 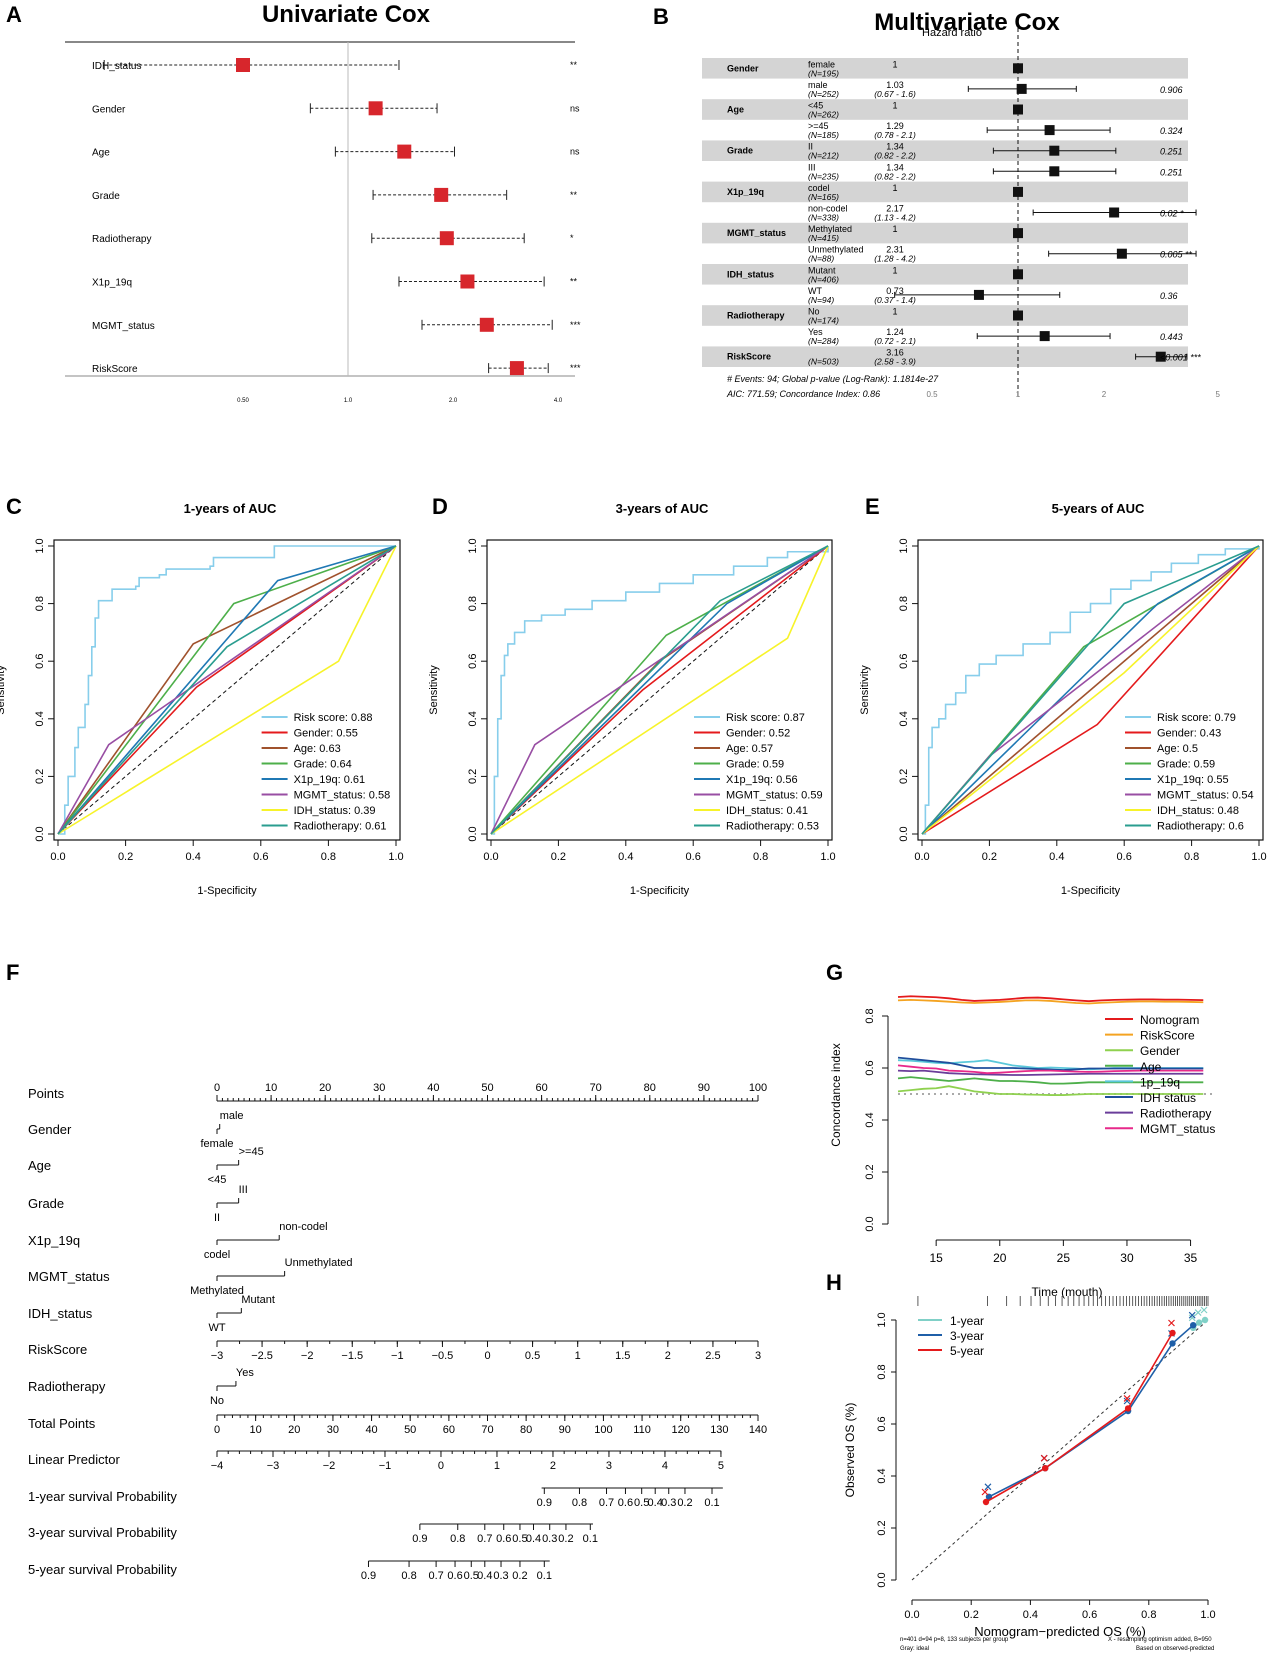 What do you see at coordinates (325, 1088) in the screenshot?
I see `tick-label: 20` at bounding box center [325, 1088].